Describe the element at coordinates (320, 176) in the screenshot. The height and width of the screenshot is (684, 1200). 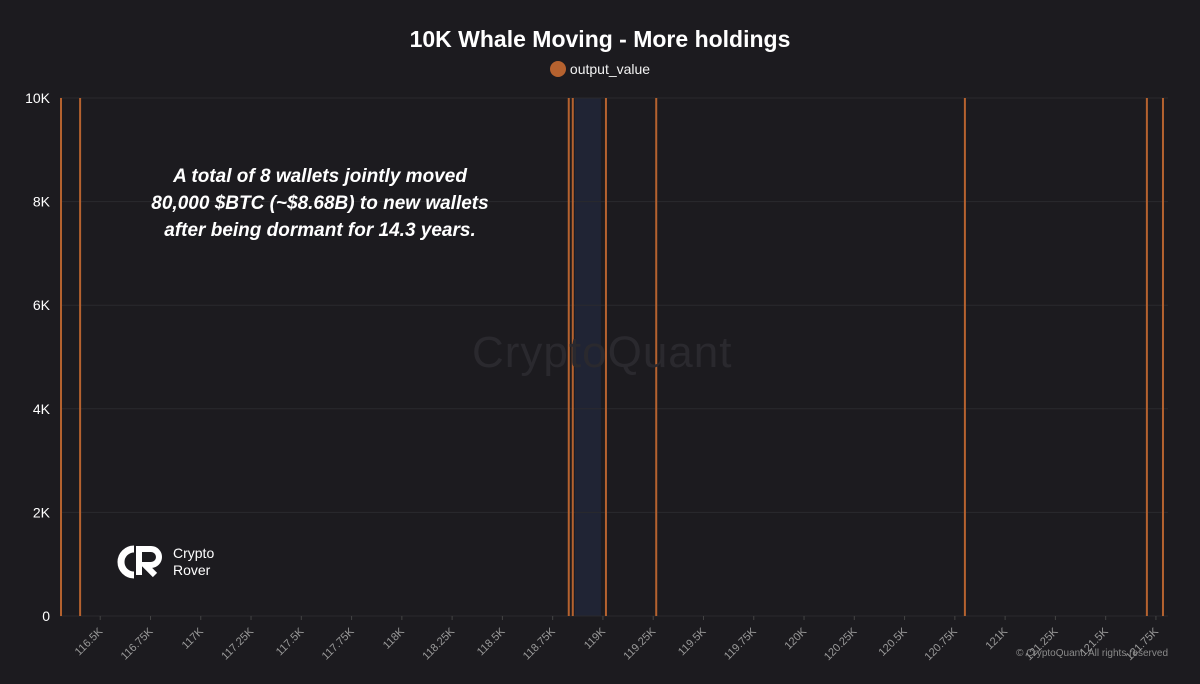
I see `annotation-line-1: A total of 8 wallets jointly moved` at that location.